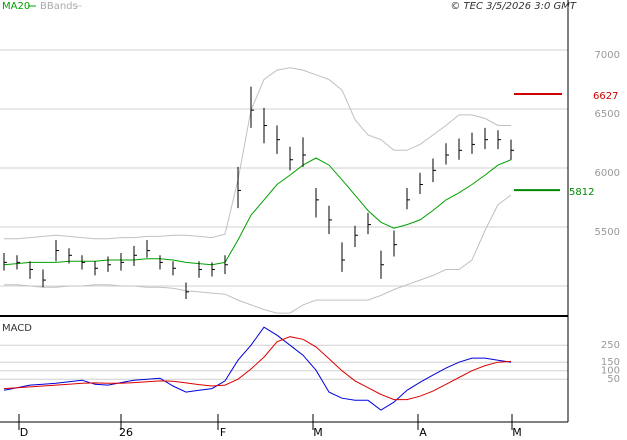  I want to click on x-tick-label: F, so click(223, 432).